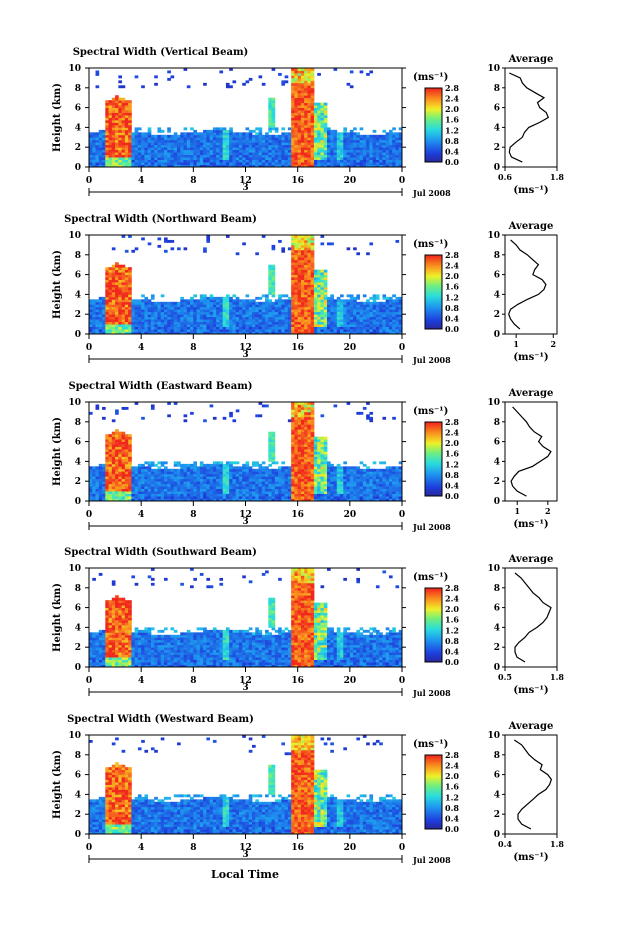 This screenshot has width=623, height=929. I want to click on colorbar-frame, so click(433, 292).